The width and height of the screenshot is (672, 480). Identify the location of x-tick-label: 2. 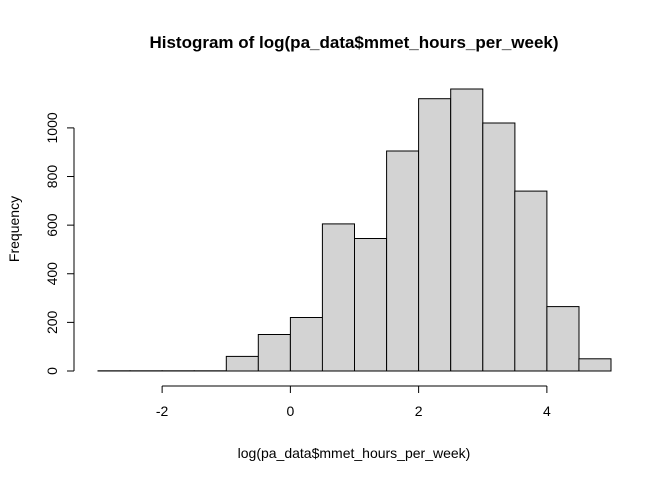
(419, 411).